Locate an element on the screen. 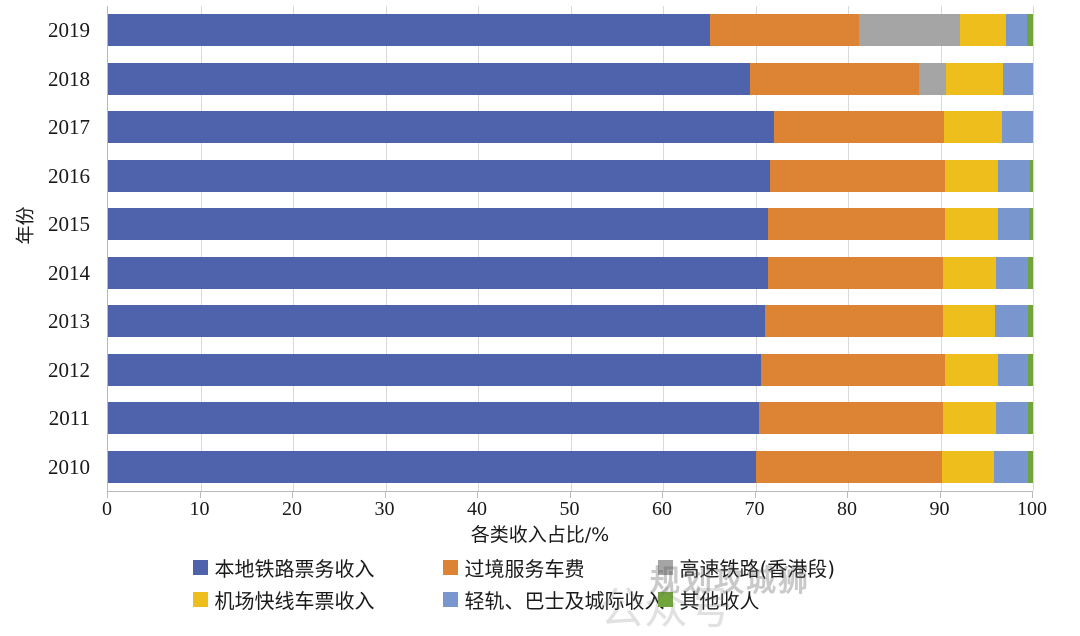 The height and width of the screenshot is (636, 1080). legend-item: 本地铁路票务收入 is located at coordinates (317, 567).